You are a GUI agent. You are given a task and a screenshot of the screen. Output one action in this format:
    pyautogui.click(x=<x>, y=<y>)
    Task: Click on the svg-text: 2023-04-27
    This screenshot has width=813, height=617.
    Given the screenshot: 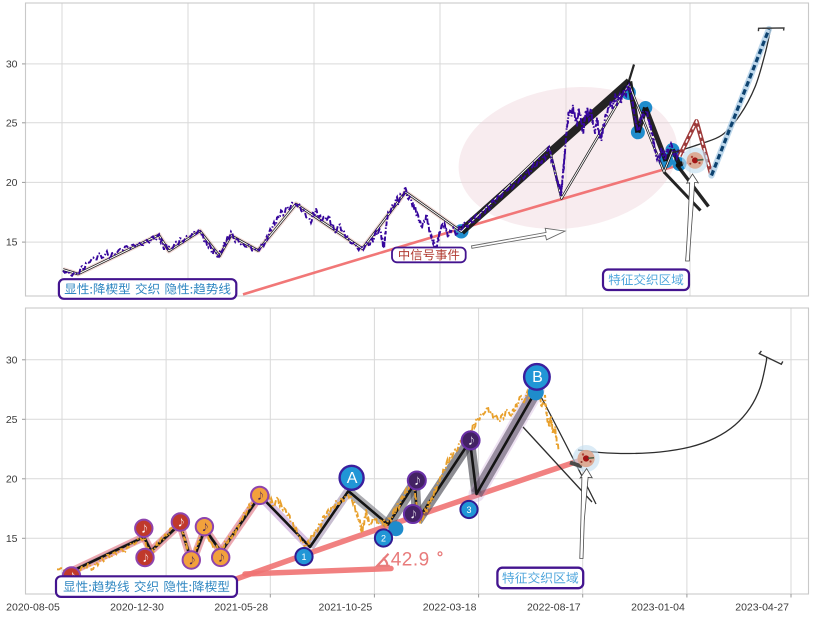 What is the action you would take?
    pyautogui.click(x=762, y=608)
    